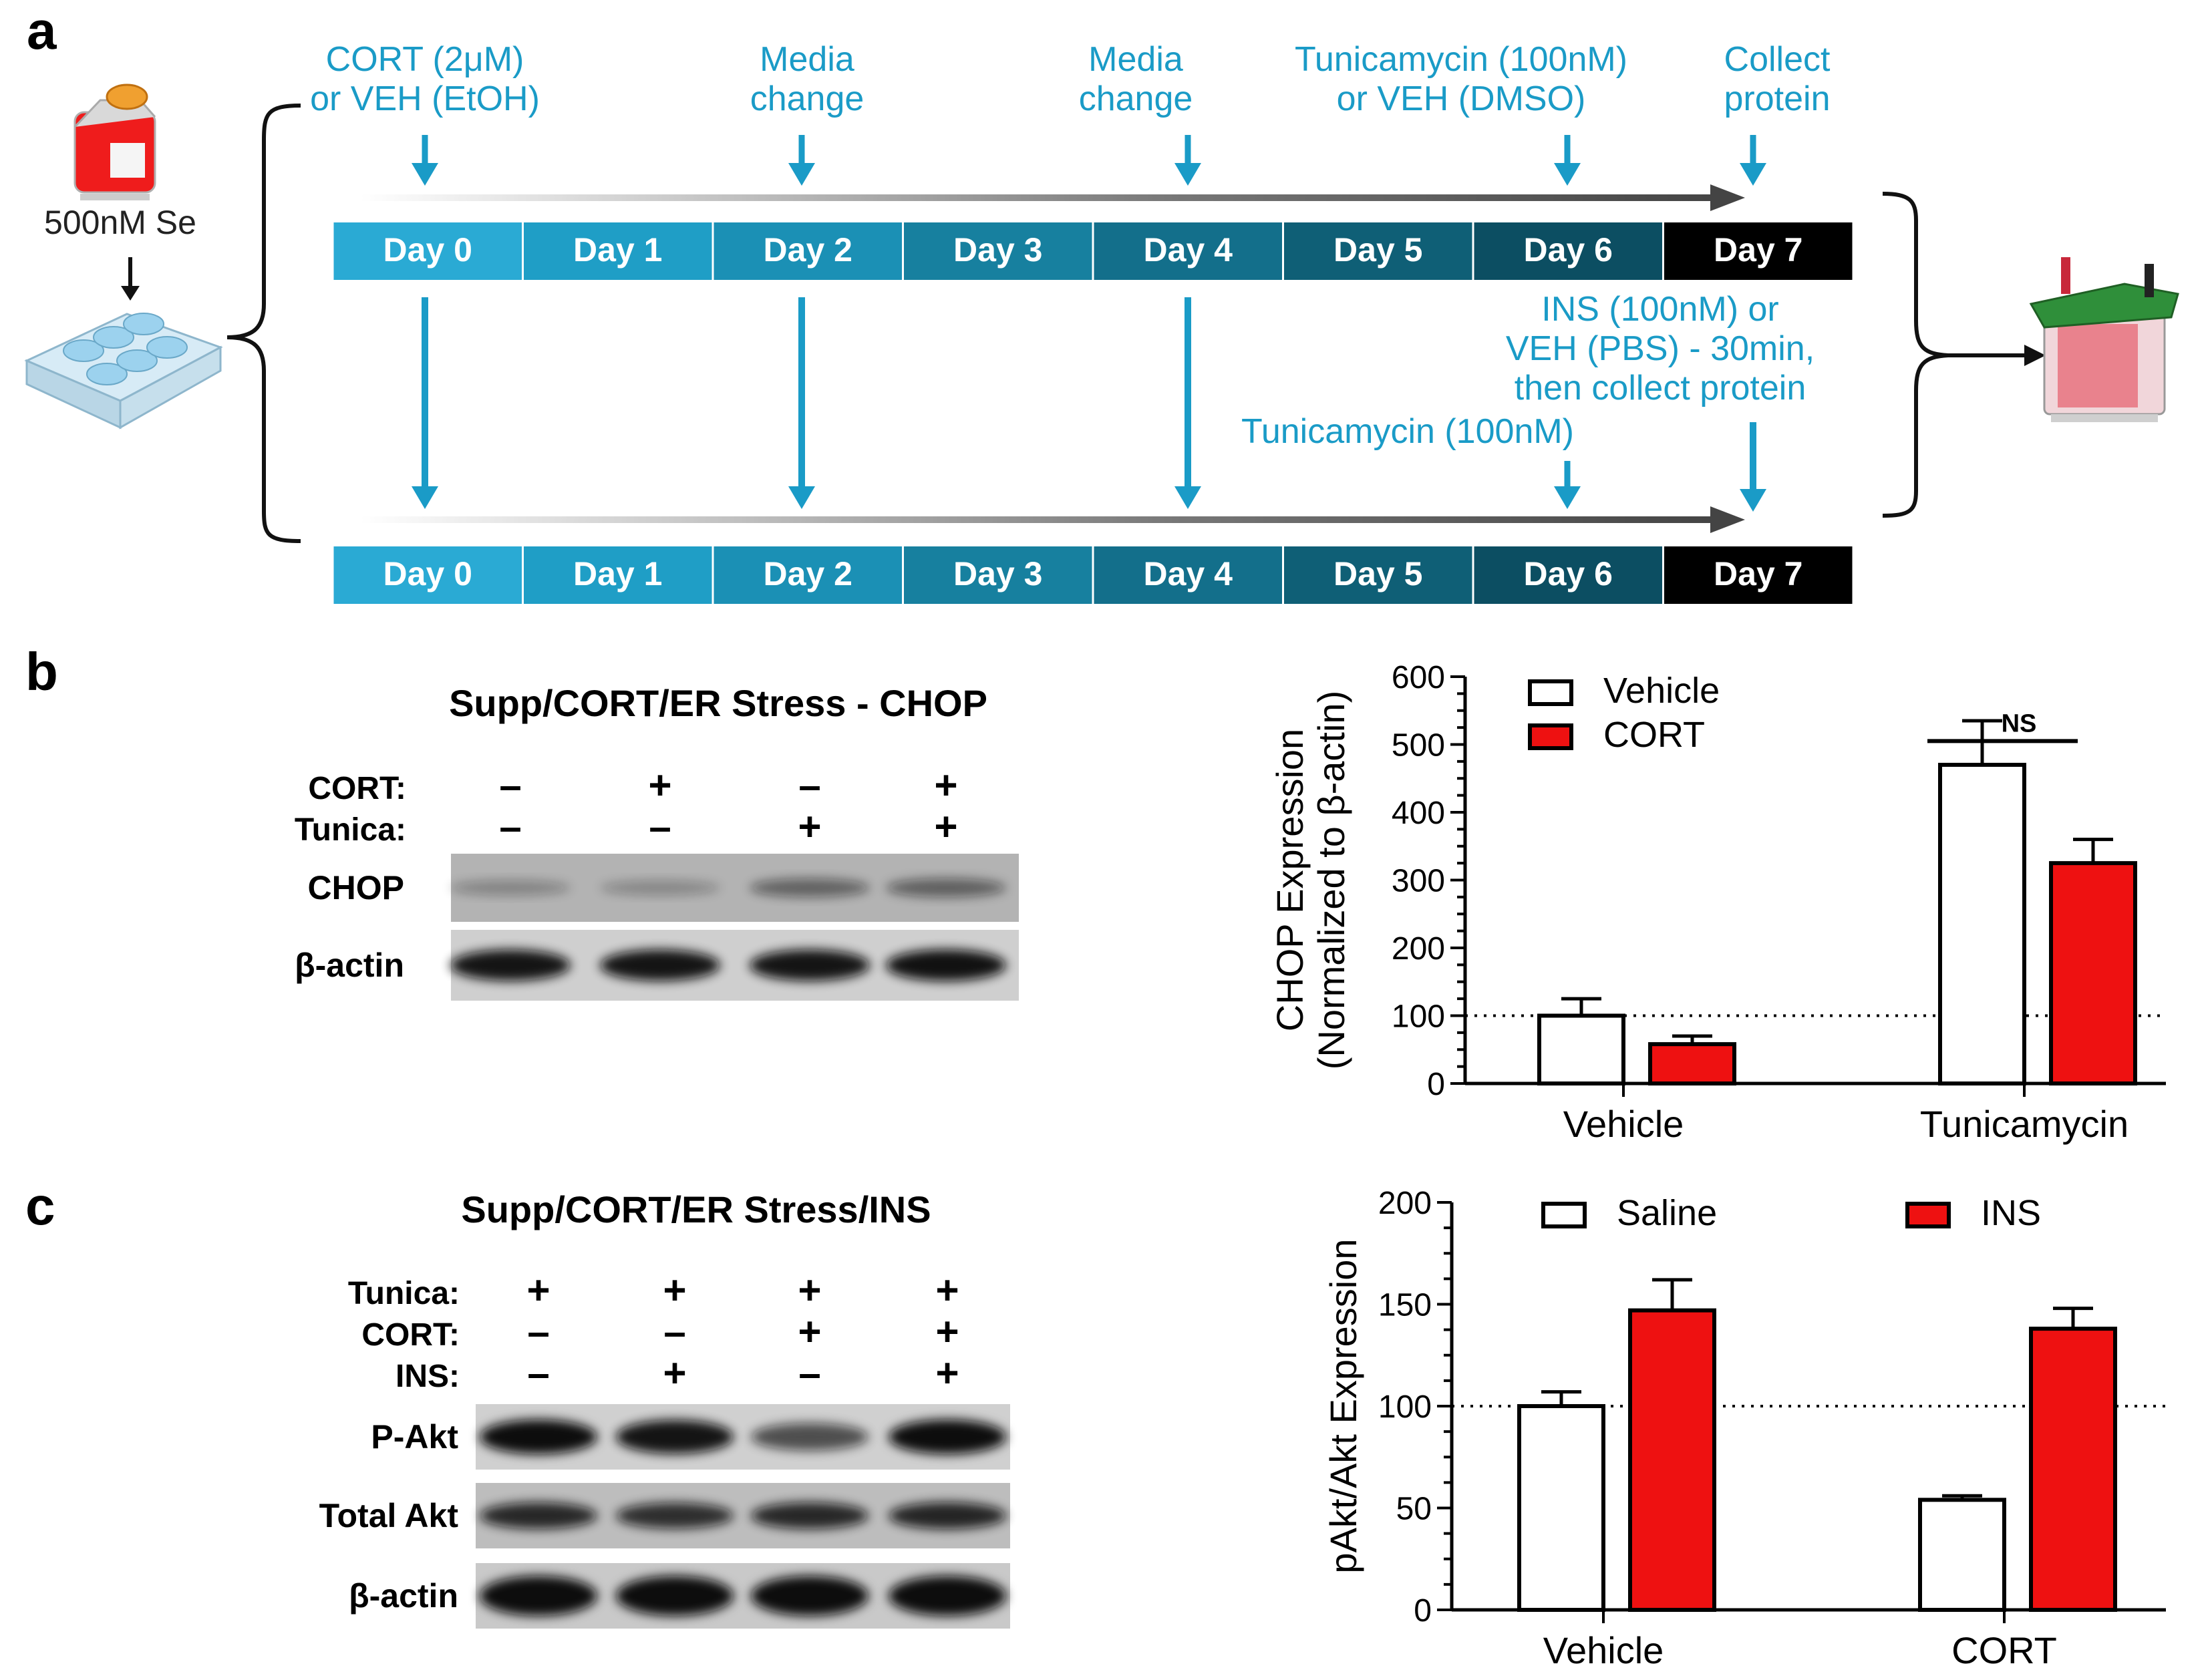  I want to click on y-tick-label: 300, so click(1419, 881).